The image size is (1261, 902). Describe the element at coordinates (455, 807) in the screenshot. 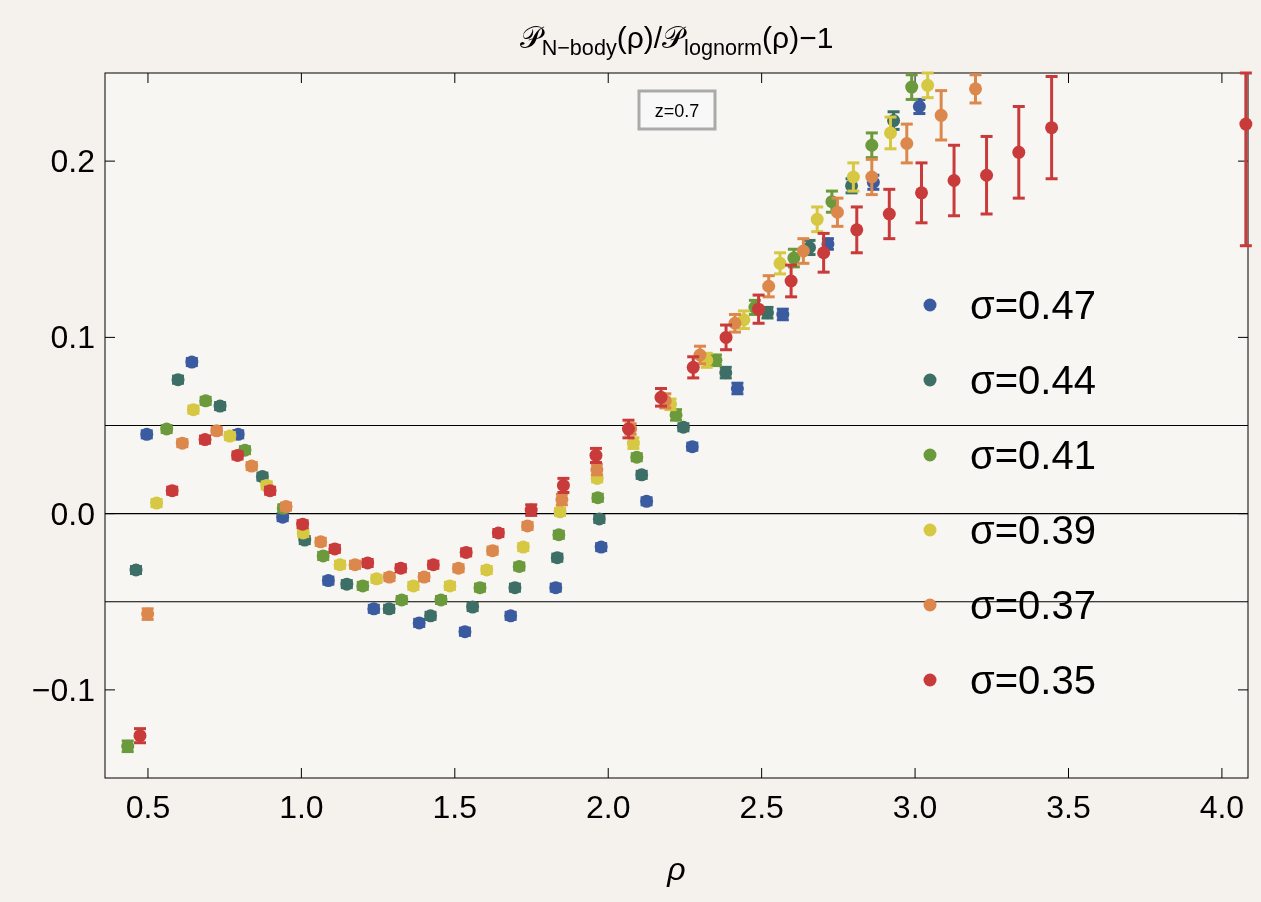

I see `x-tick-label: 1.5` at that location.